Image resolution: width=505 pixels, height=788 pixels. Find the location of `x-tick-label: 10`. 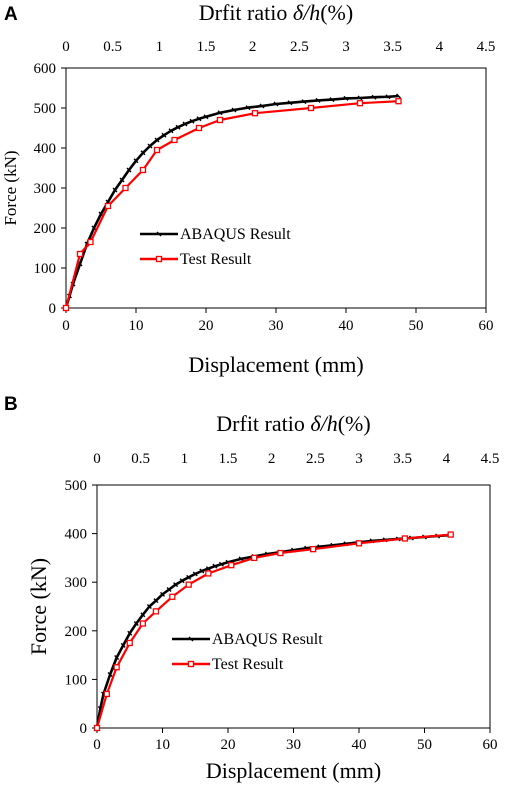

x-tick-label: 10 is located at coordinates (162, 745).